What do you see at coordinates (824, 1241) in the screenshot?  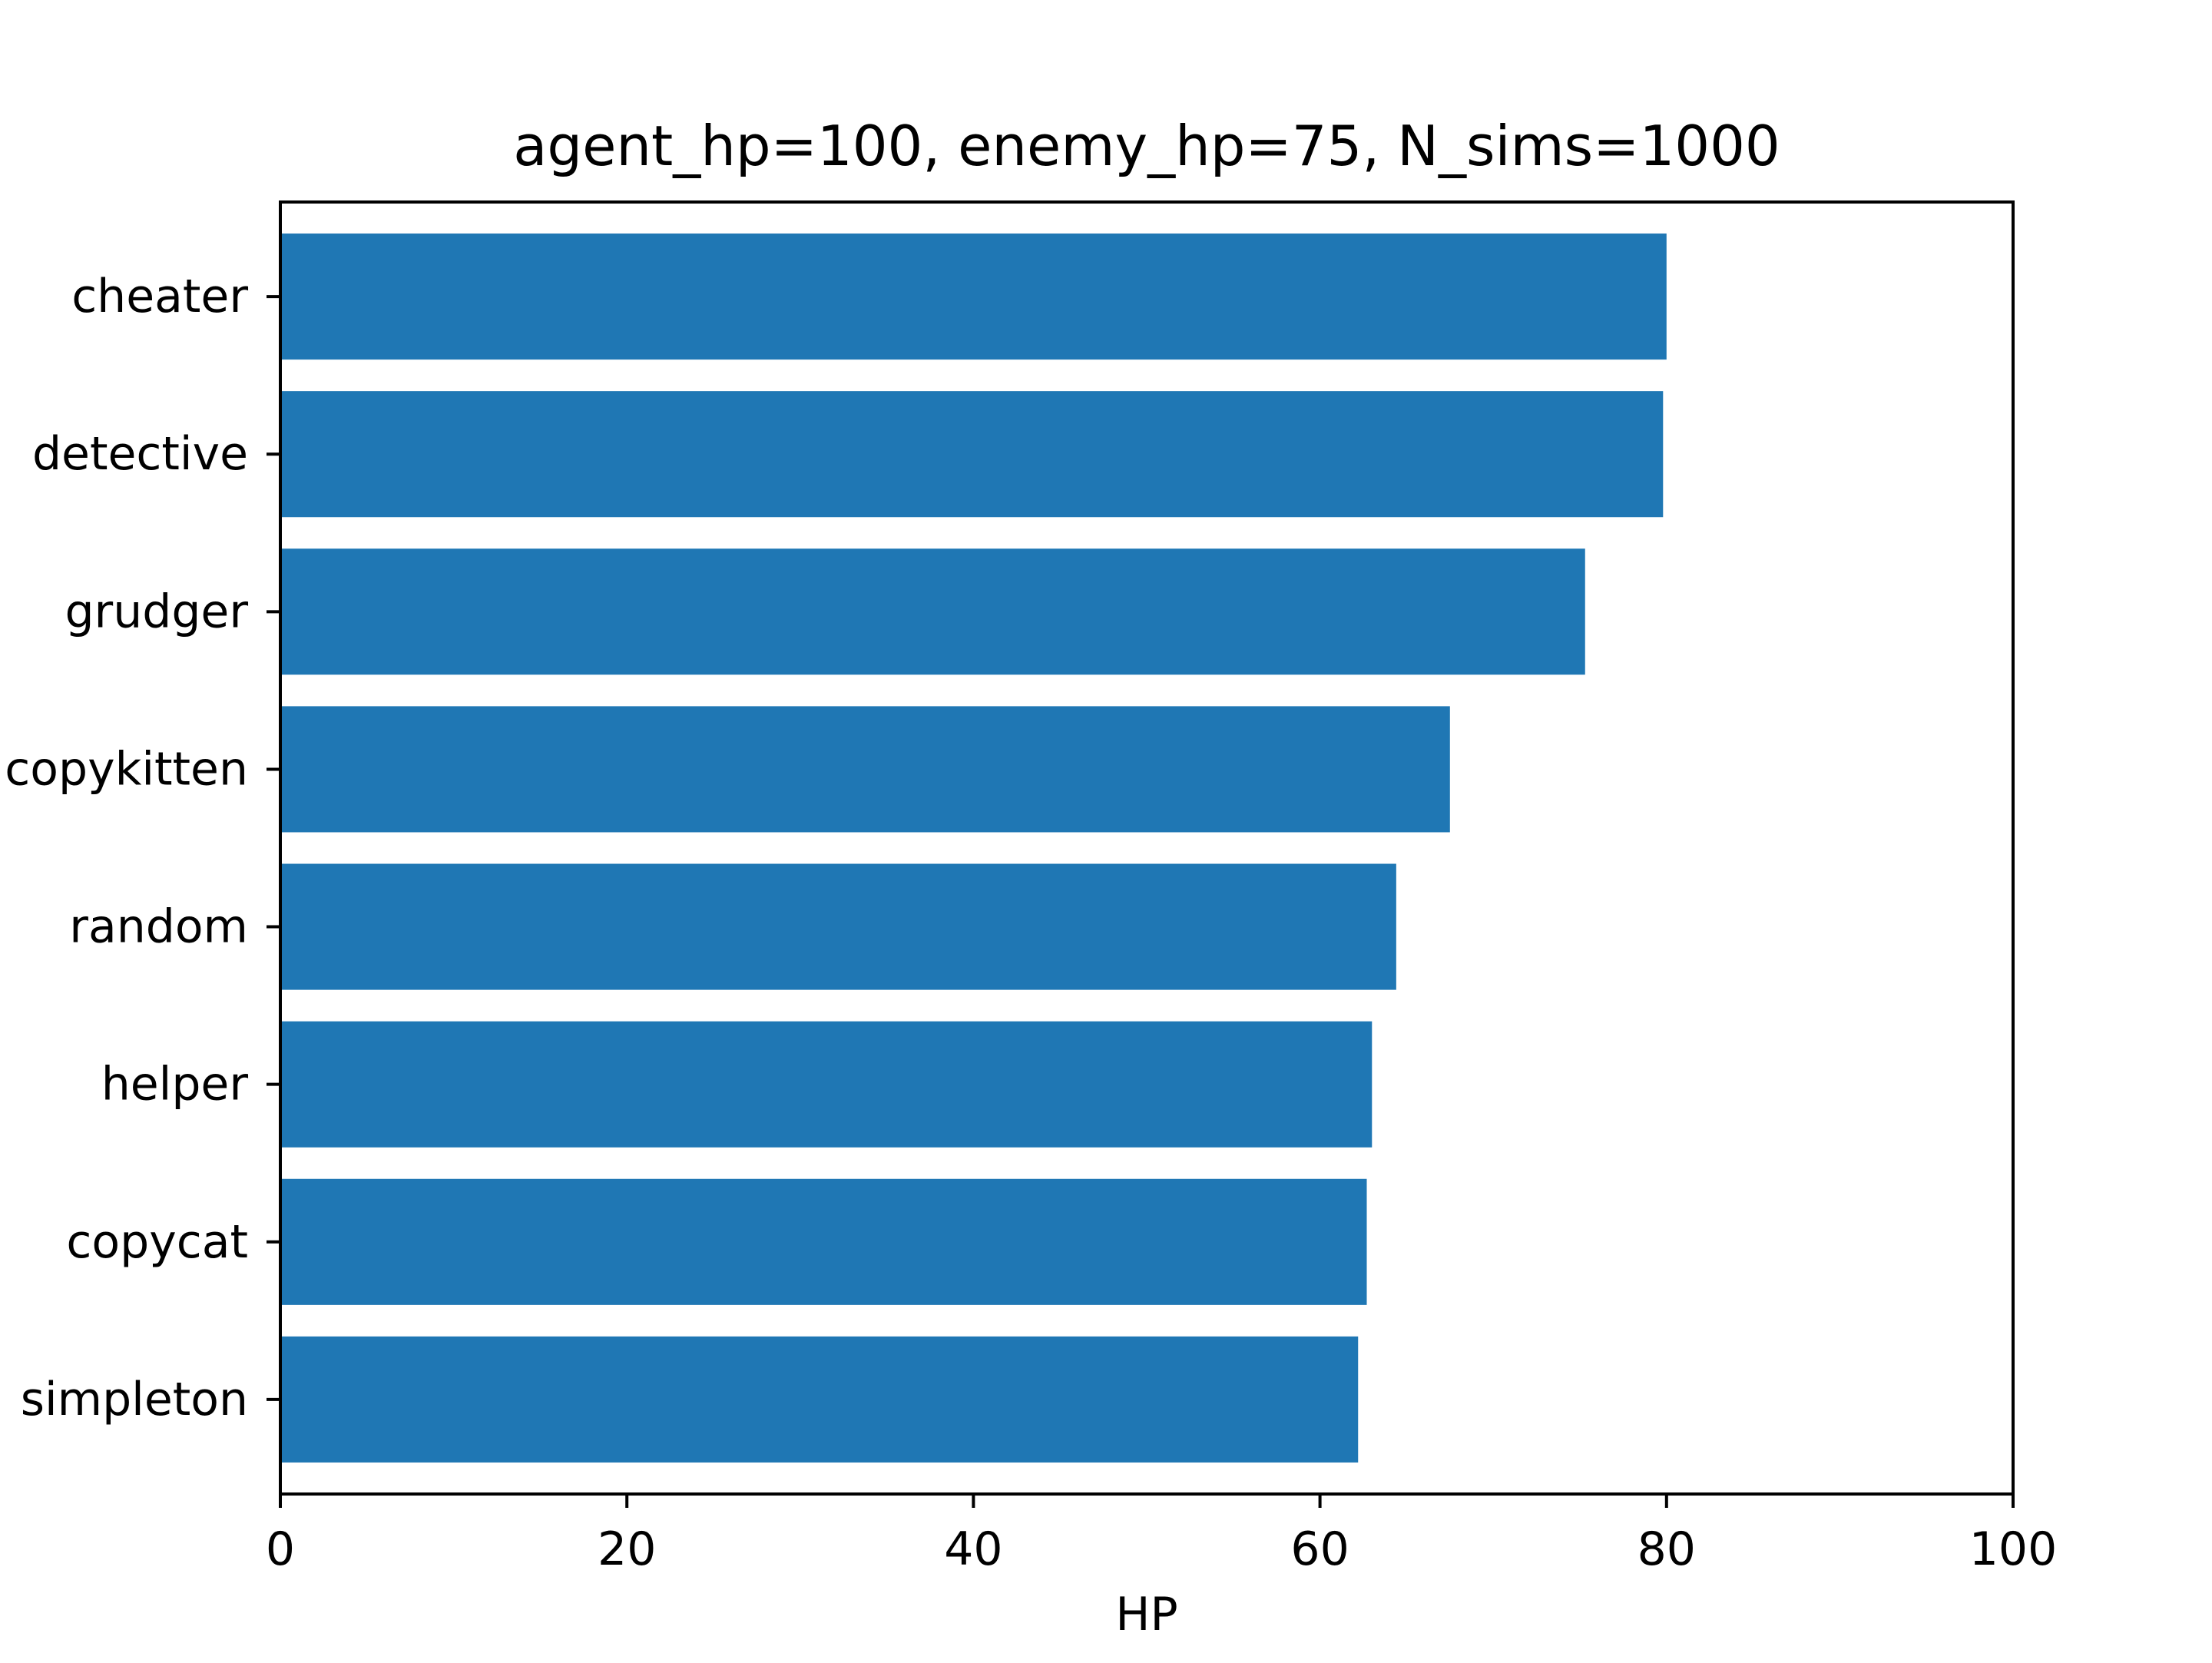 I see `bar-copycat` at bounding box center [824, 1241].